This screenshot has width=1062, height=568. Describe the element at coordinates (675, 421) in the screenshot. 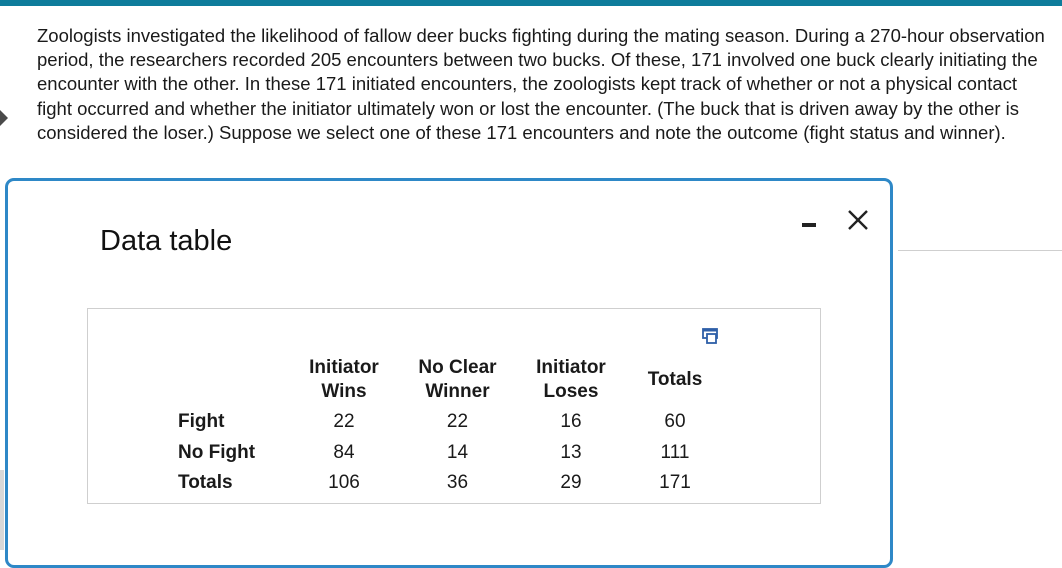

I see `table-cell: 60` at that location.